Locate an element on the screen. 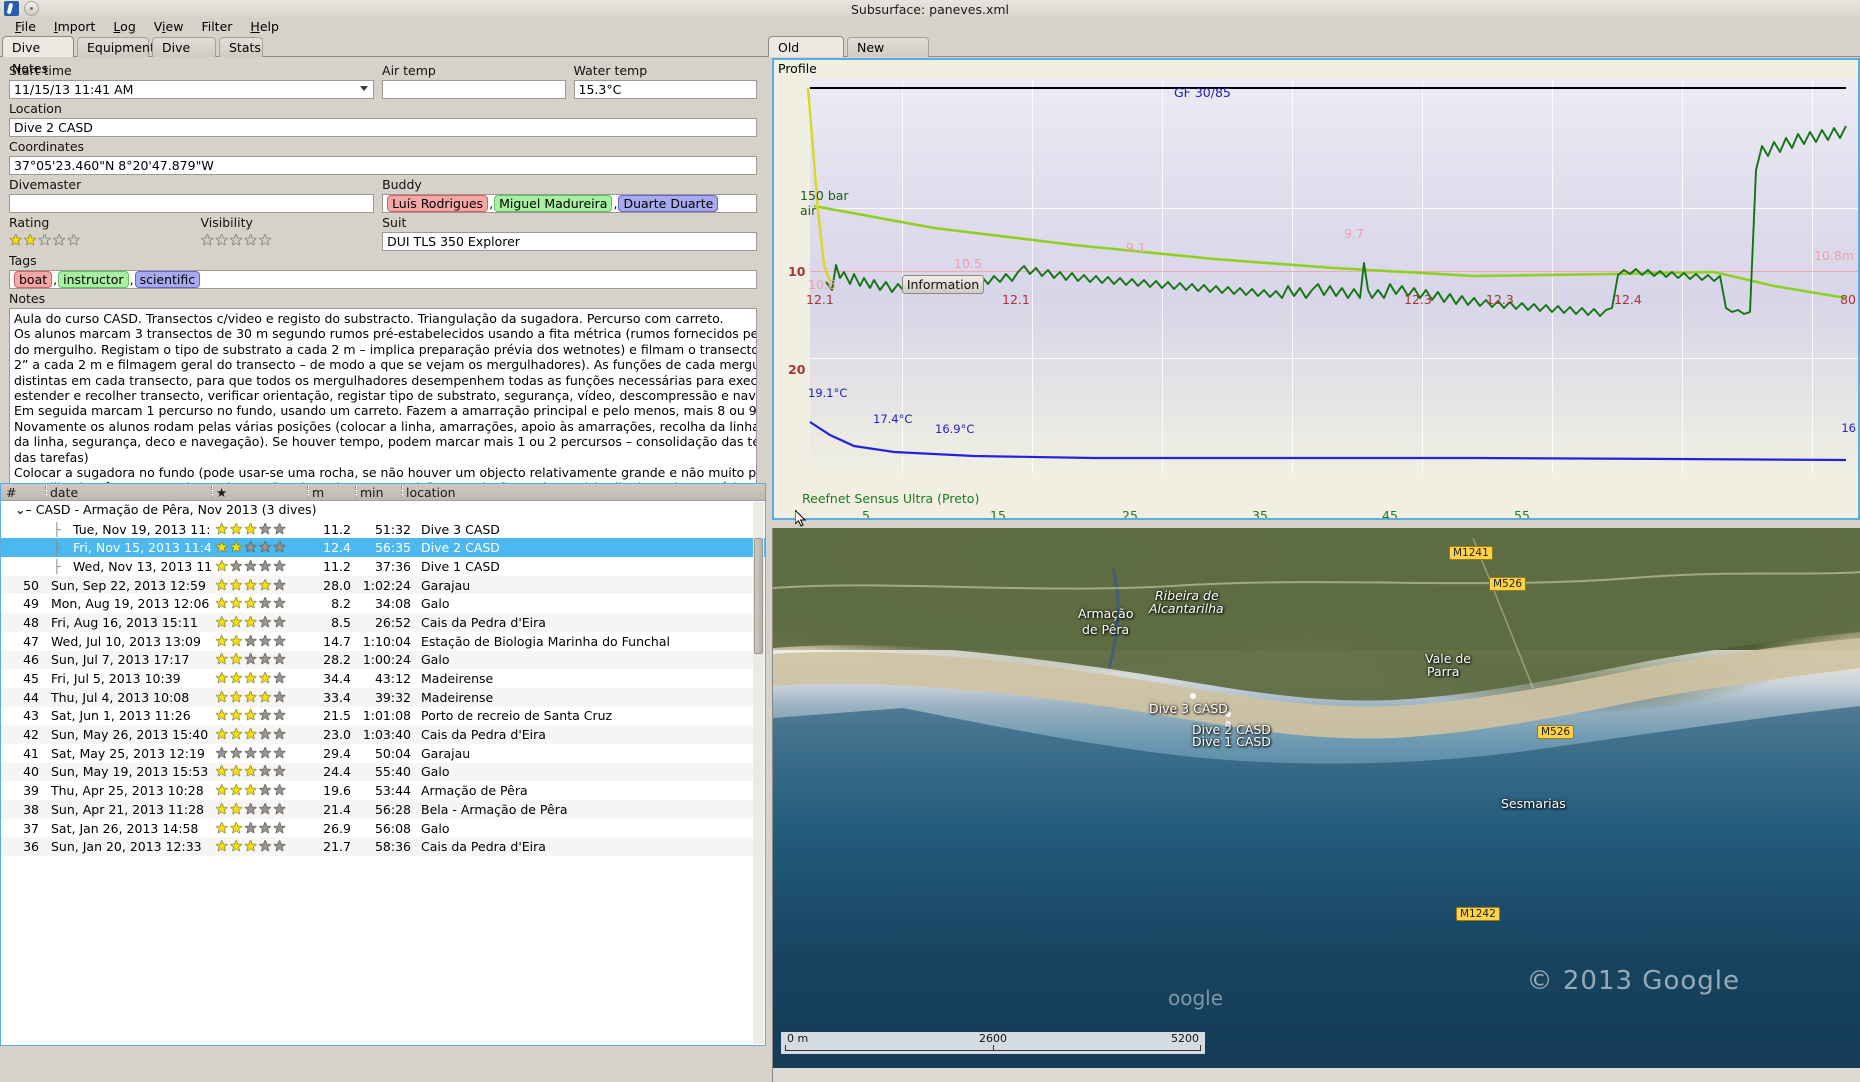  buddy-tag-2: Miguel Madureira is located at coordinates (553, 203).